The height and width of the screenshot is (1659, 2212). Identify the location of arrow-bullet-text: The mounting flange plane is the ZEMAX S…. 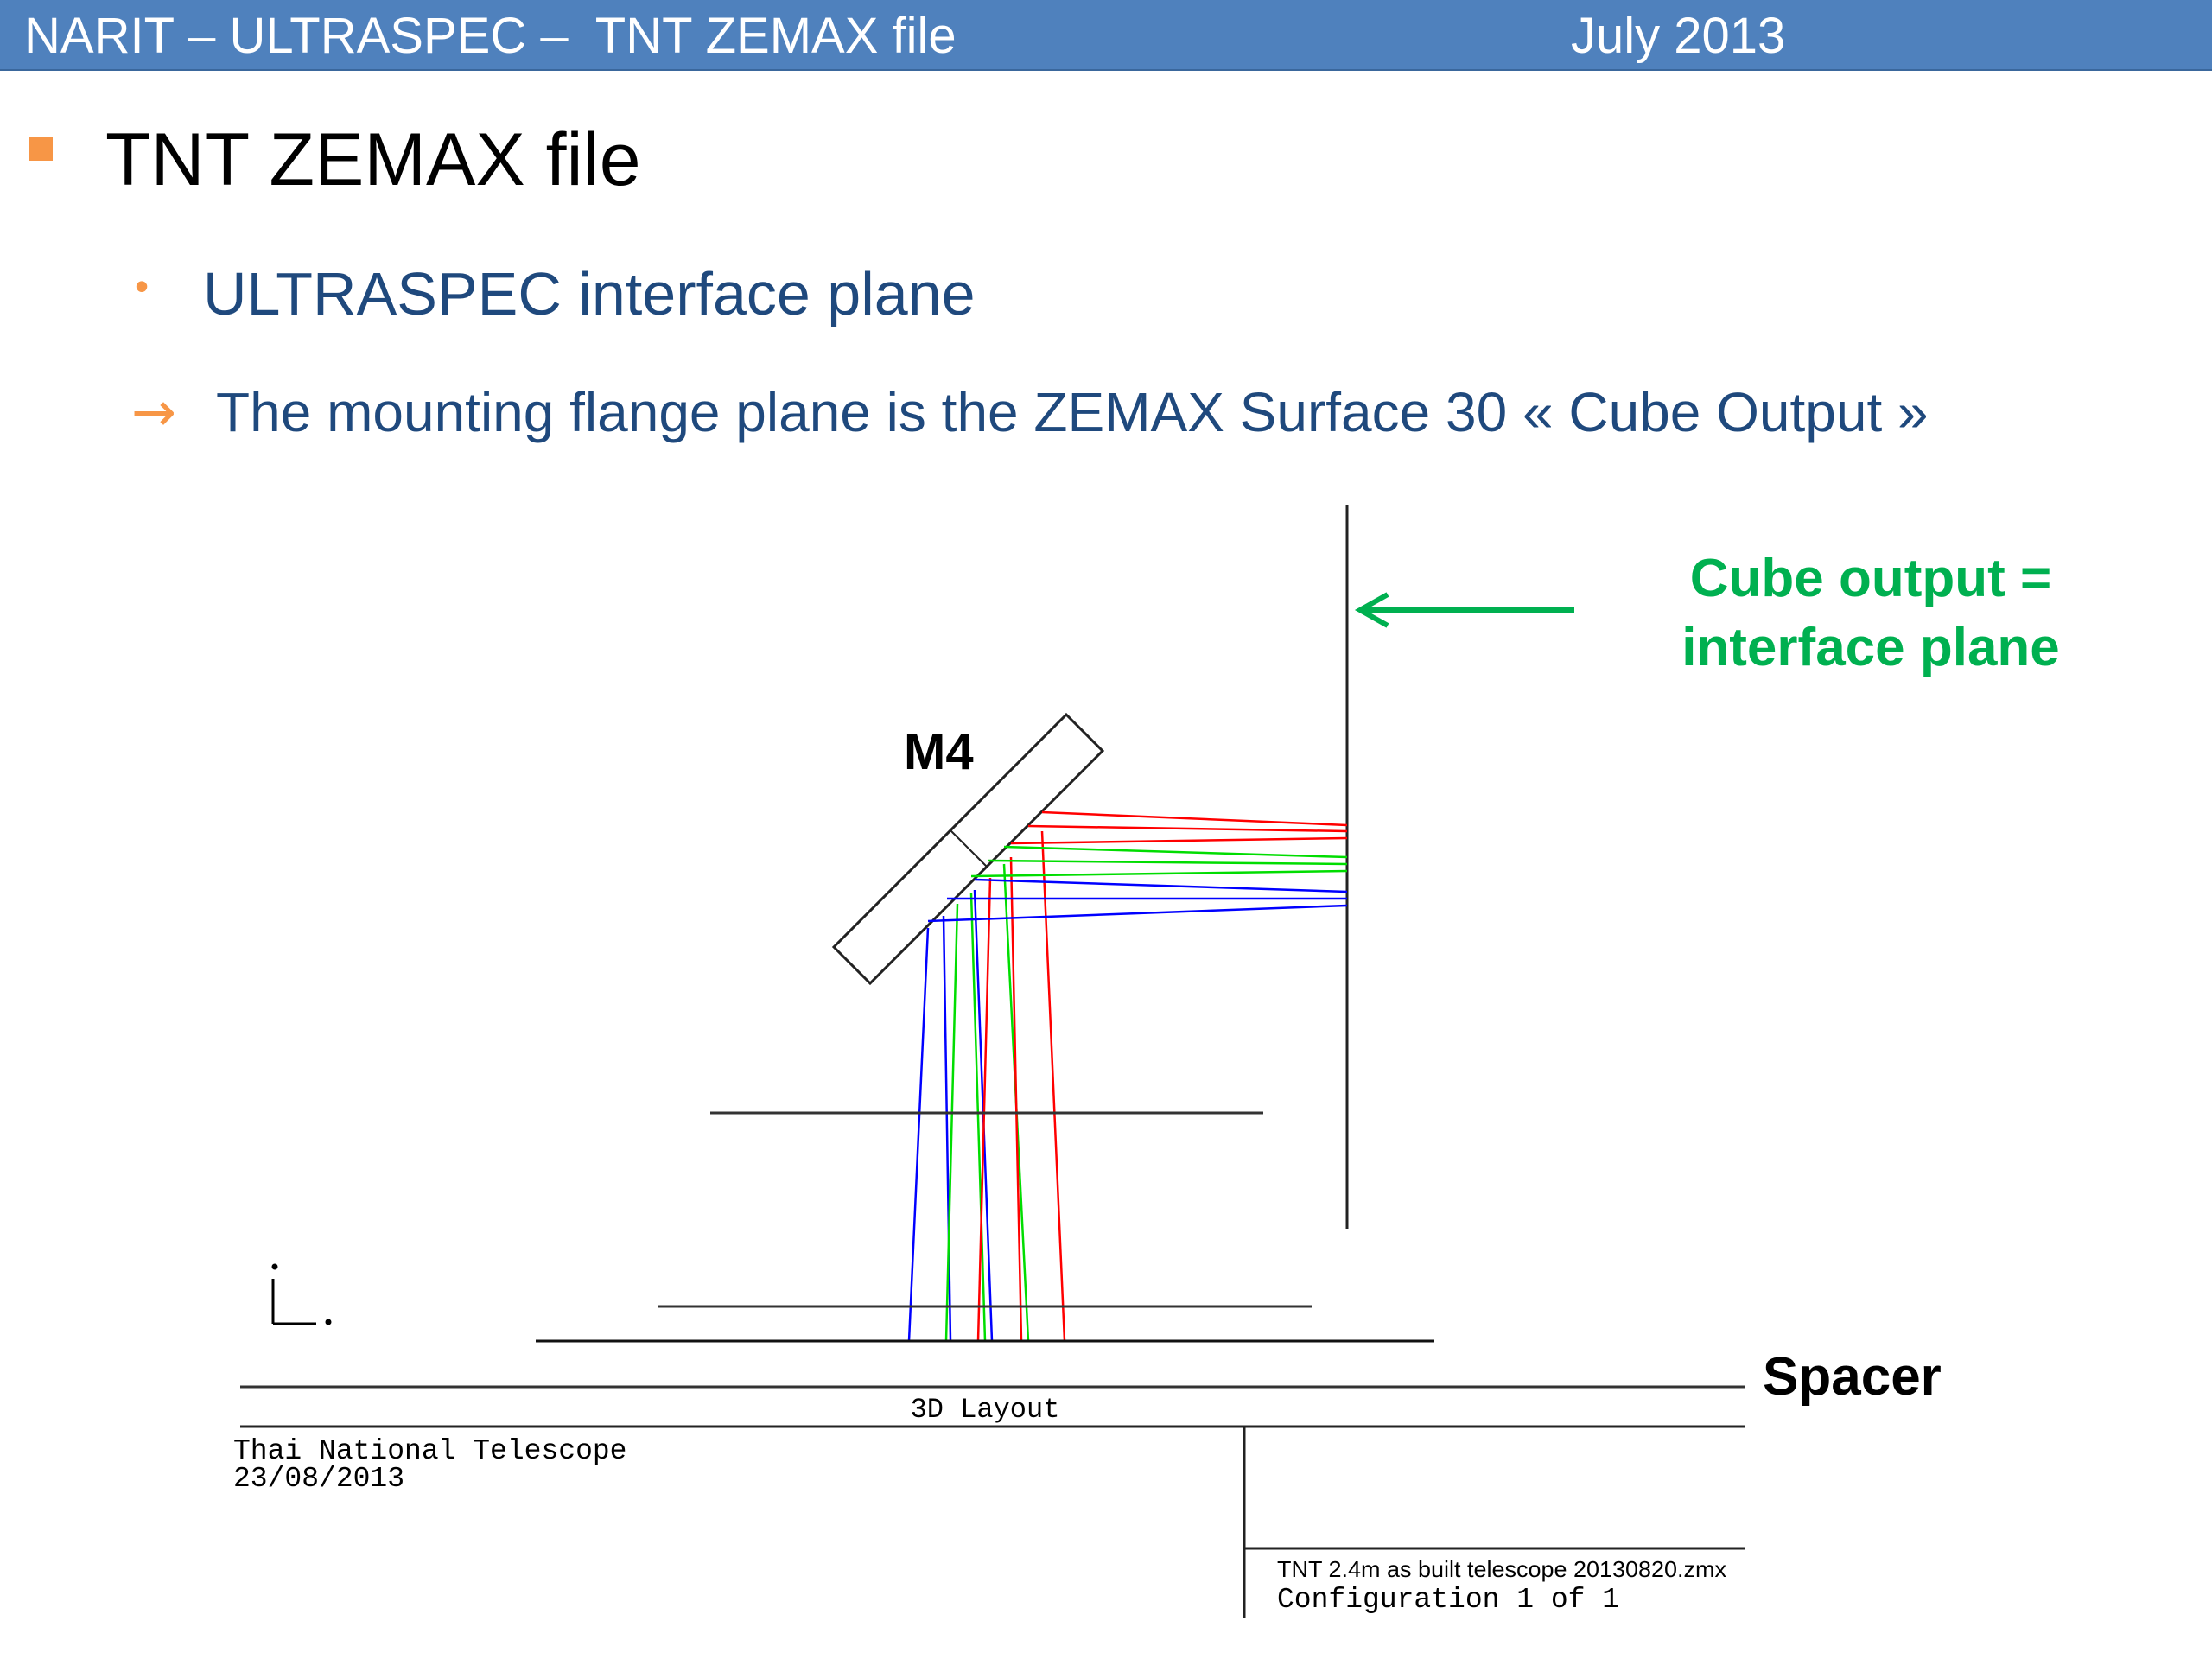
(1072, 412).